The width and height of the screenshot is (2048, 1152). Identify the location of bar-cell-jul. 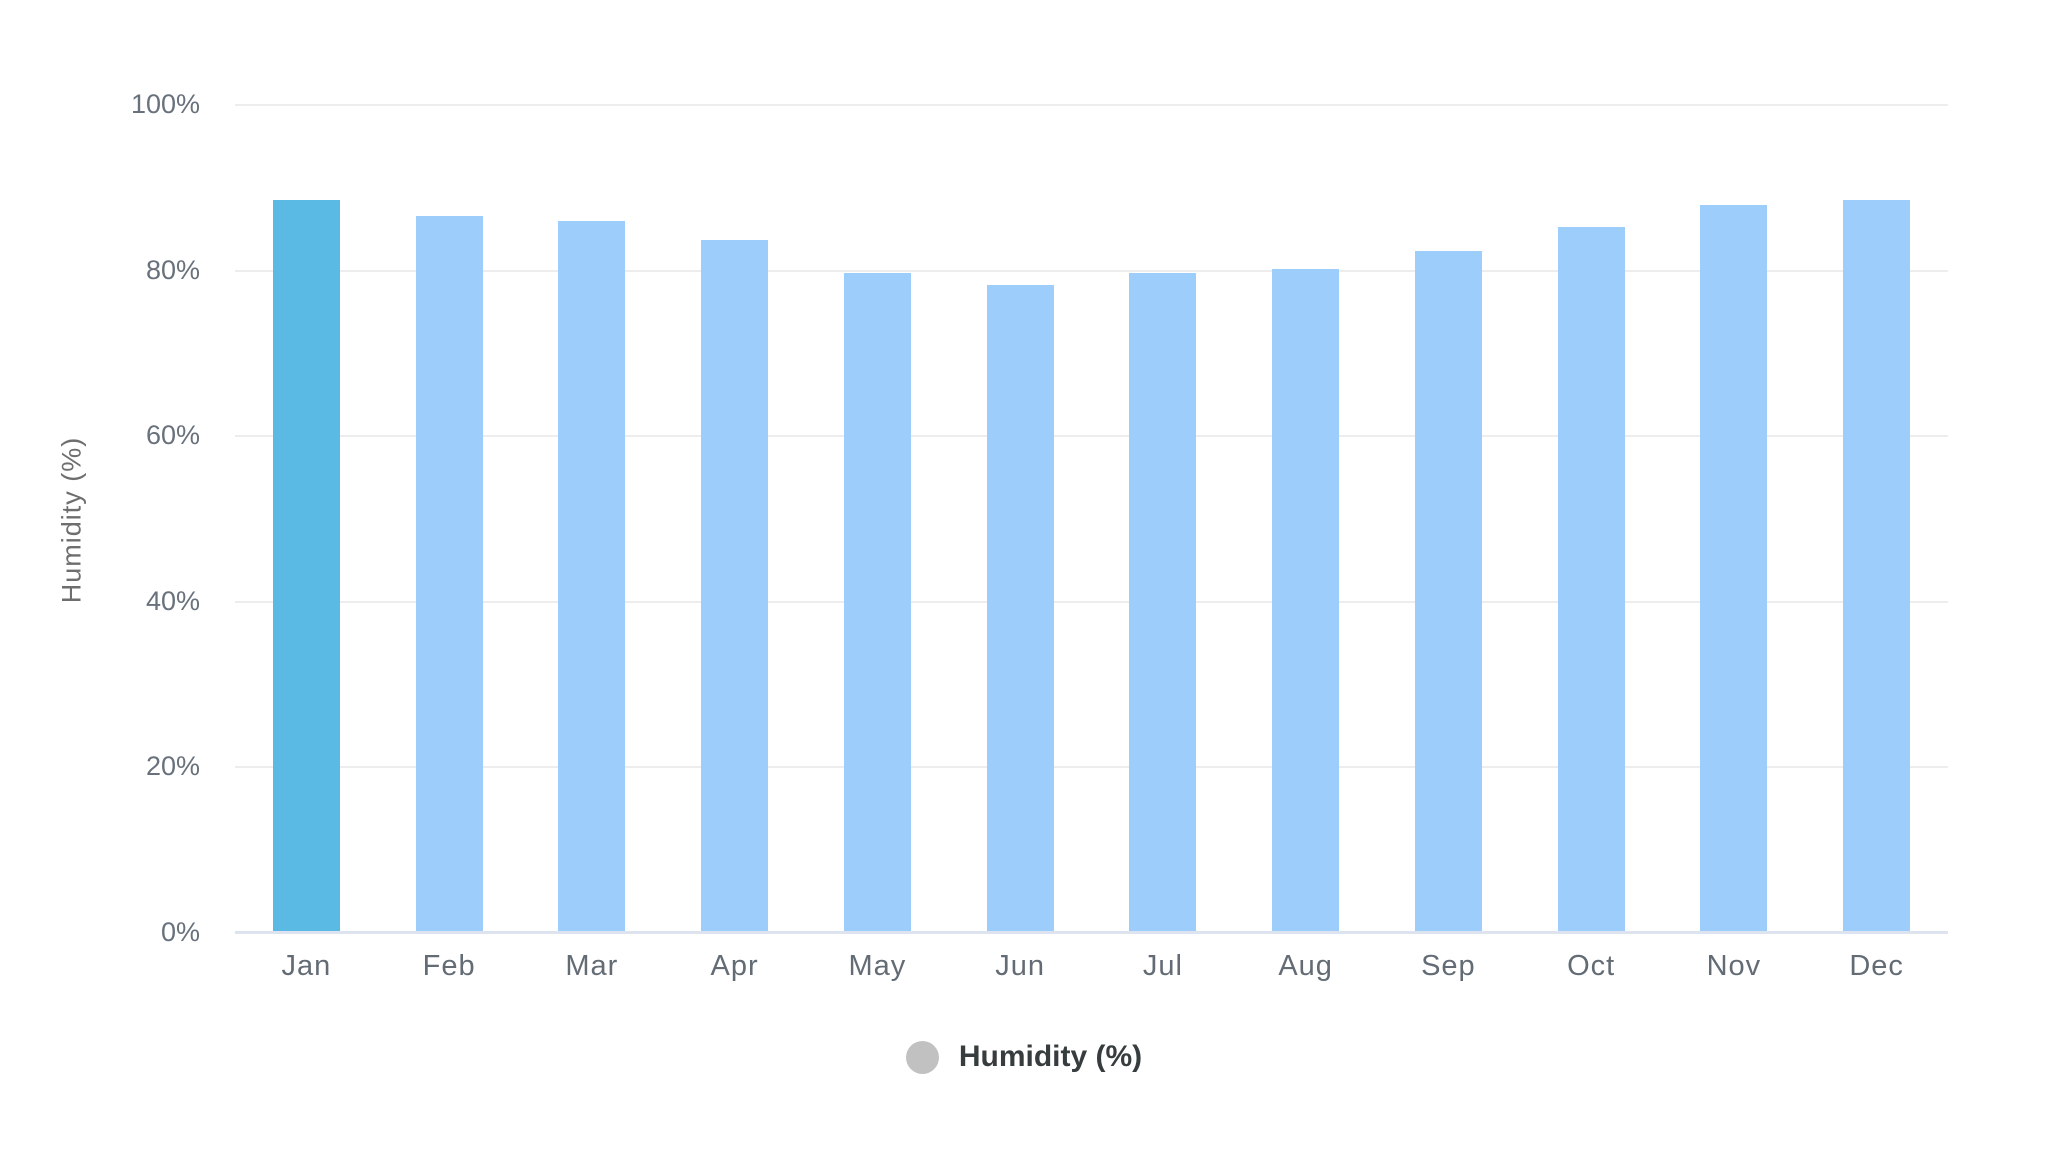
(1163, 518).